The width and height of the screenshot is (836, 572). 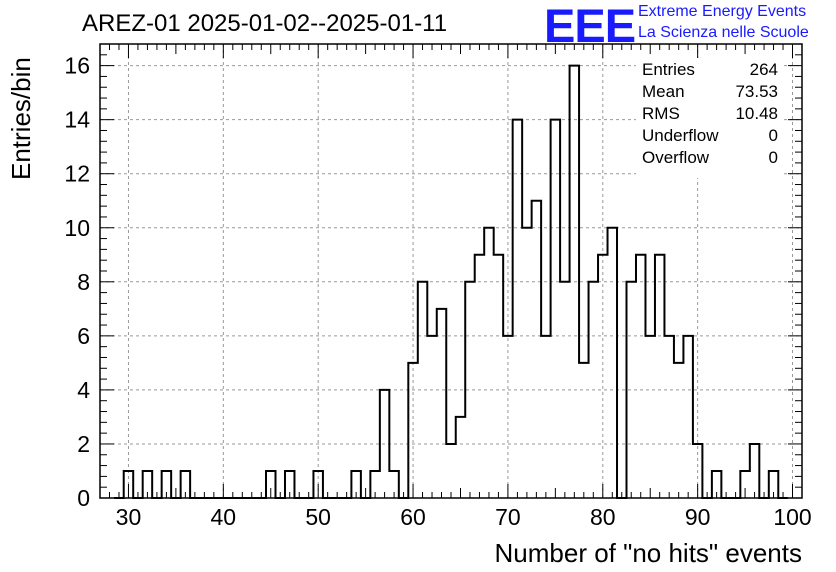 I want to click on x-tick-label: 80, so click(x=603, y=517).